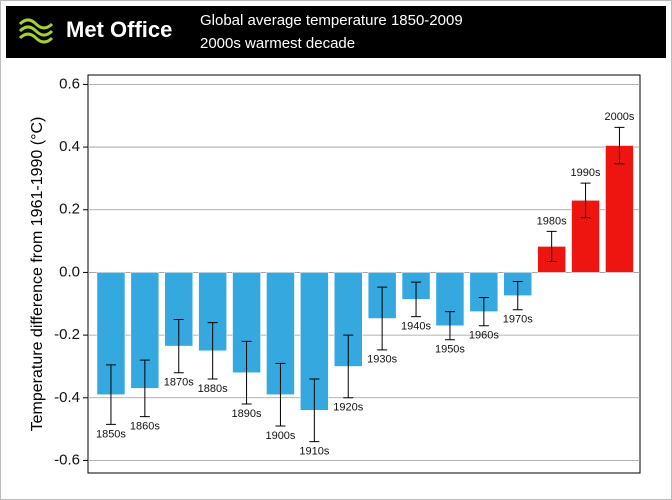 The width and height of the screenshot is (672, 500). Describe the element at coordinates (69, 83) in the screenshot. I see `y-tick-label: 0.6` at that location.